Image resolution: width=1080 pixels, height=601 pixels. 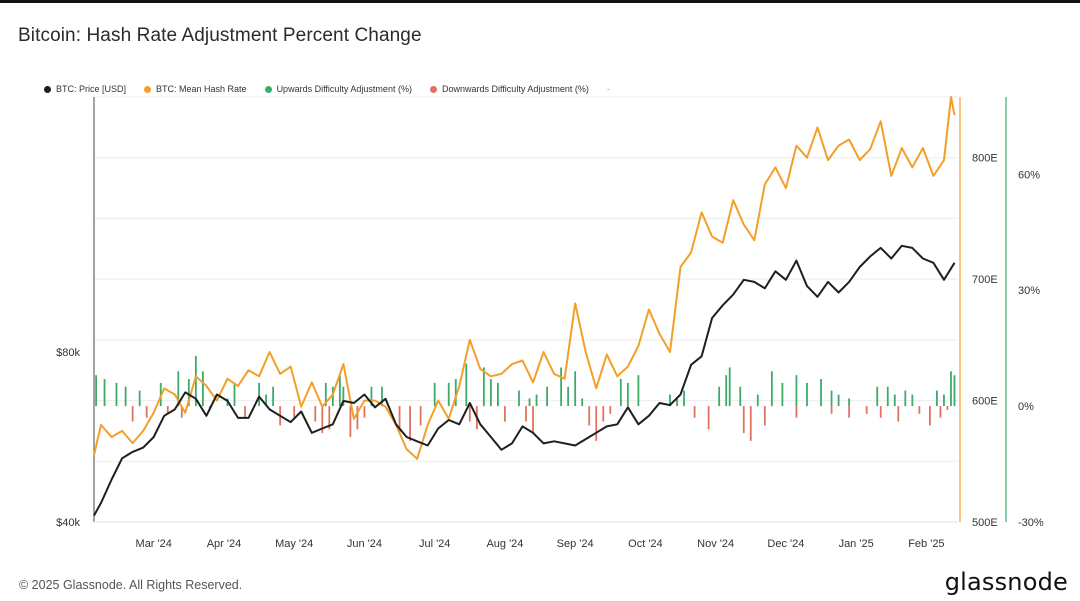 I want to click on x-tick-label: Jul '24, so click(x=434, y=544).